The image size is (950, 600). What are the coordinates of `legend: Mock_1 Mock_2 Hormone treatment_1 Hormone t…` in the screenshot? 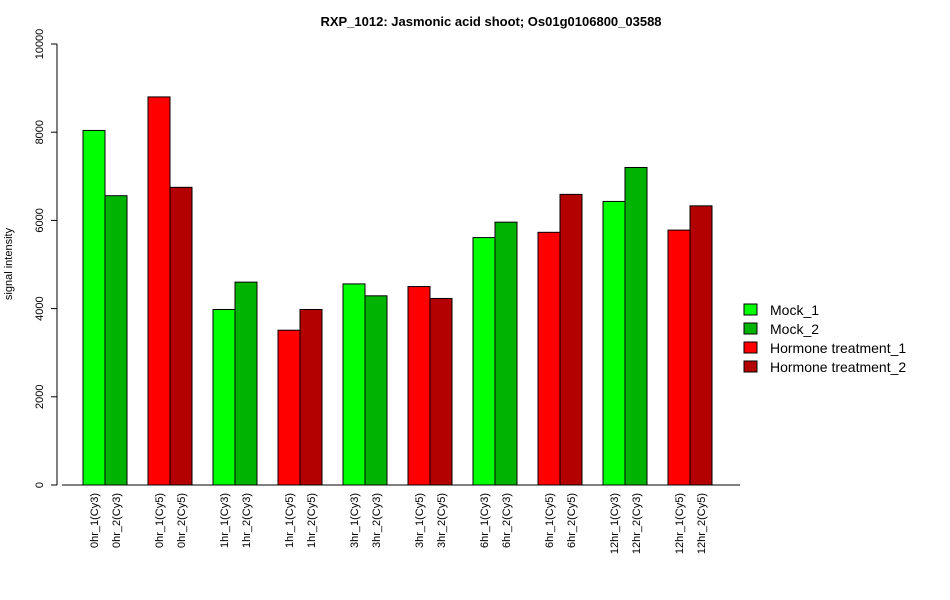 It's located at (824, 338).